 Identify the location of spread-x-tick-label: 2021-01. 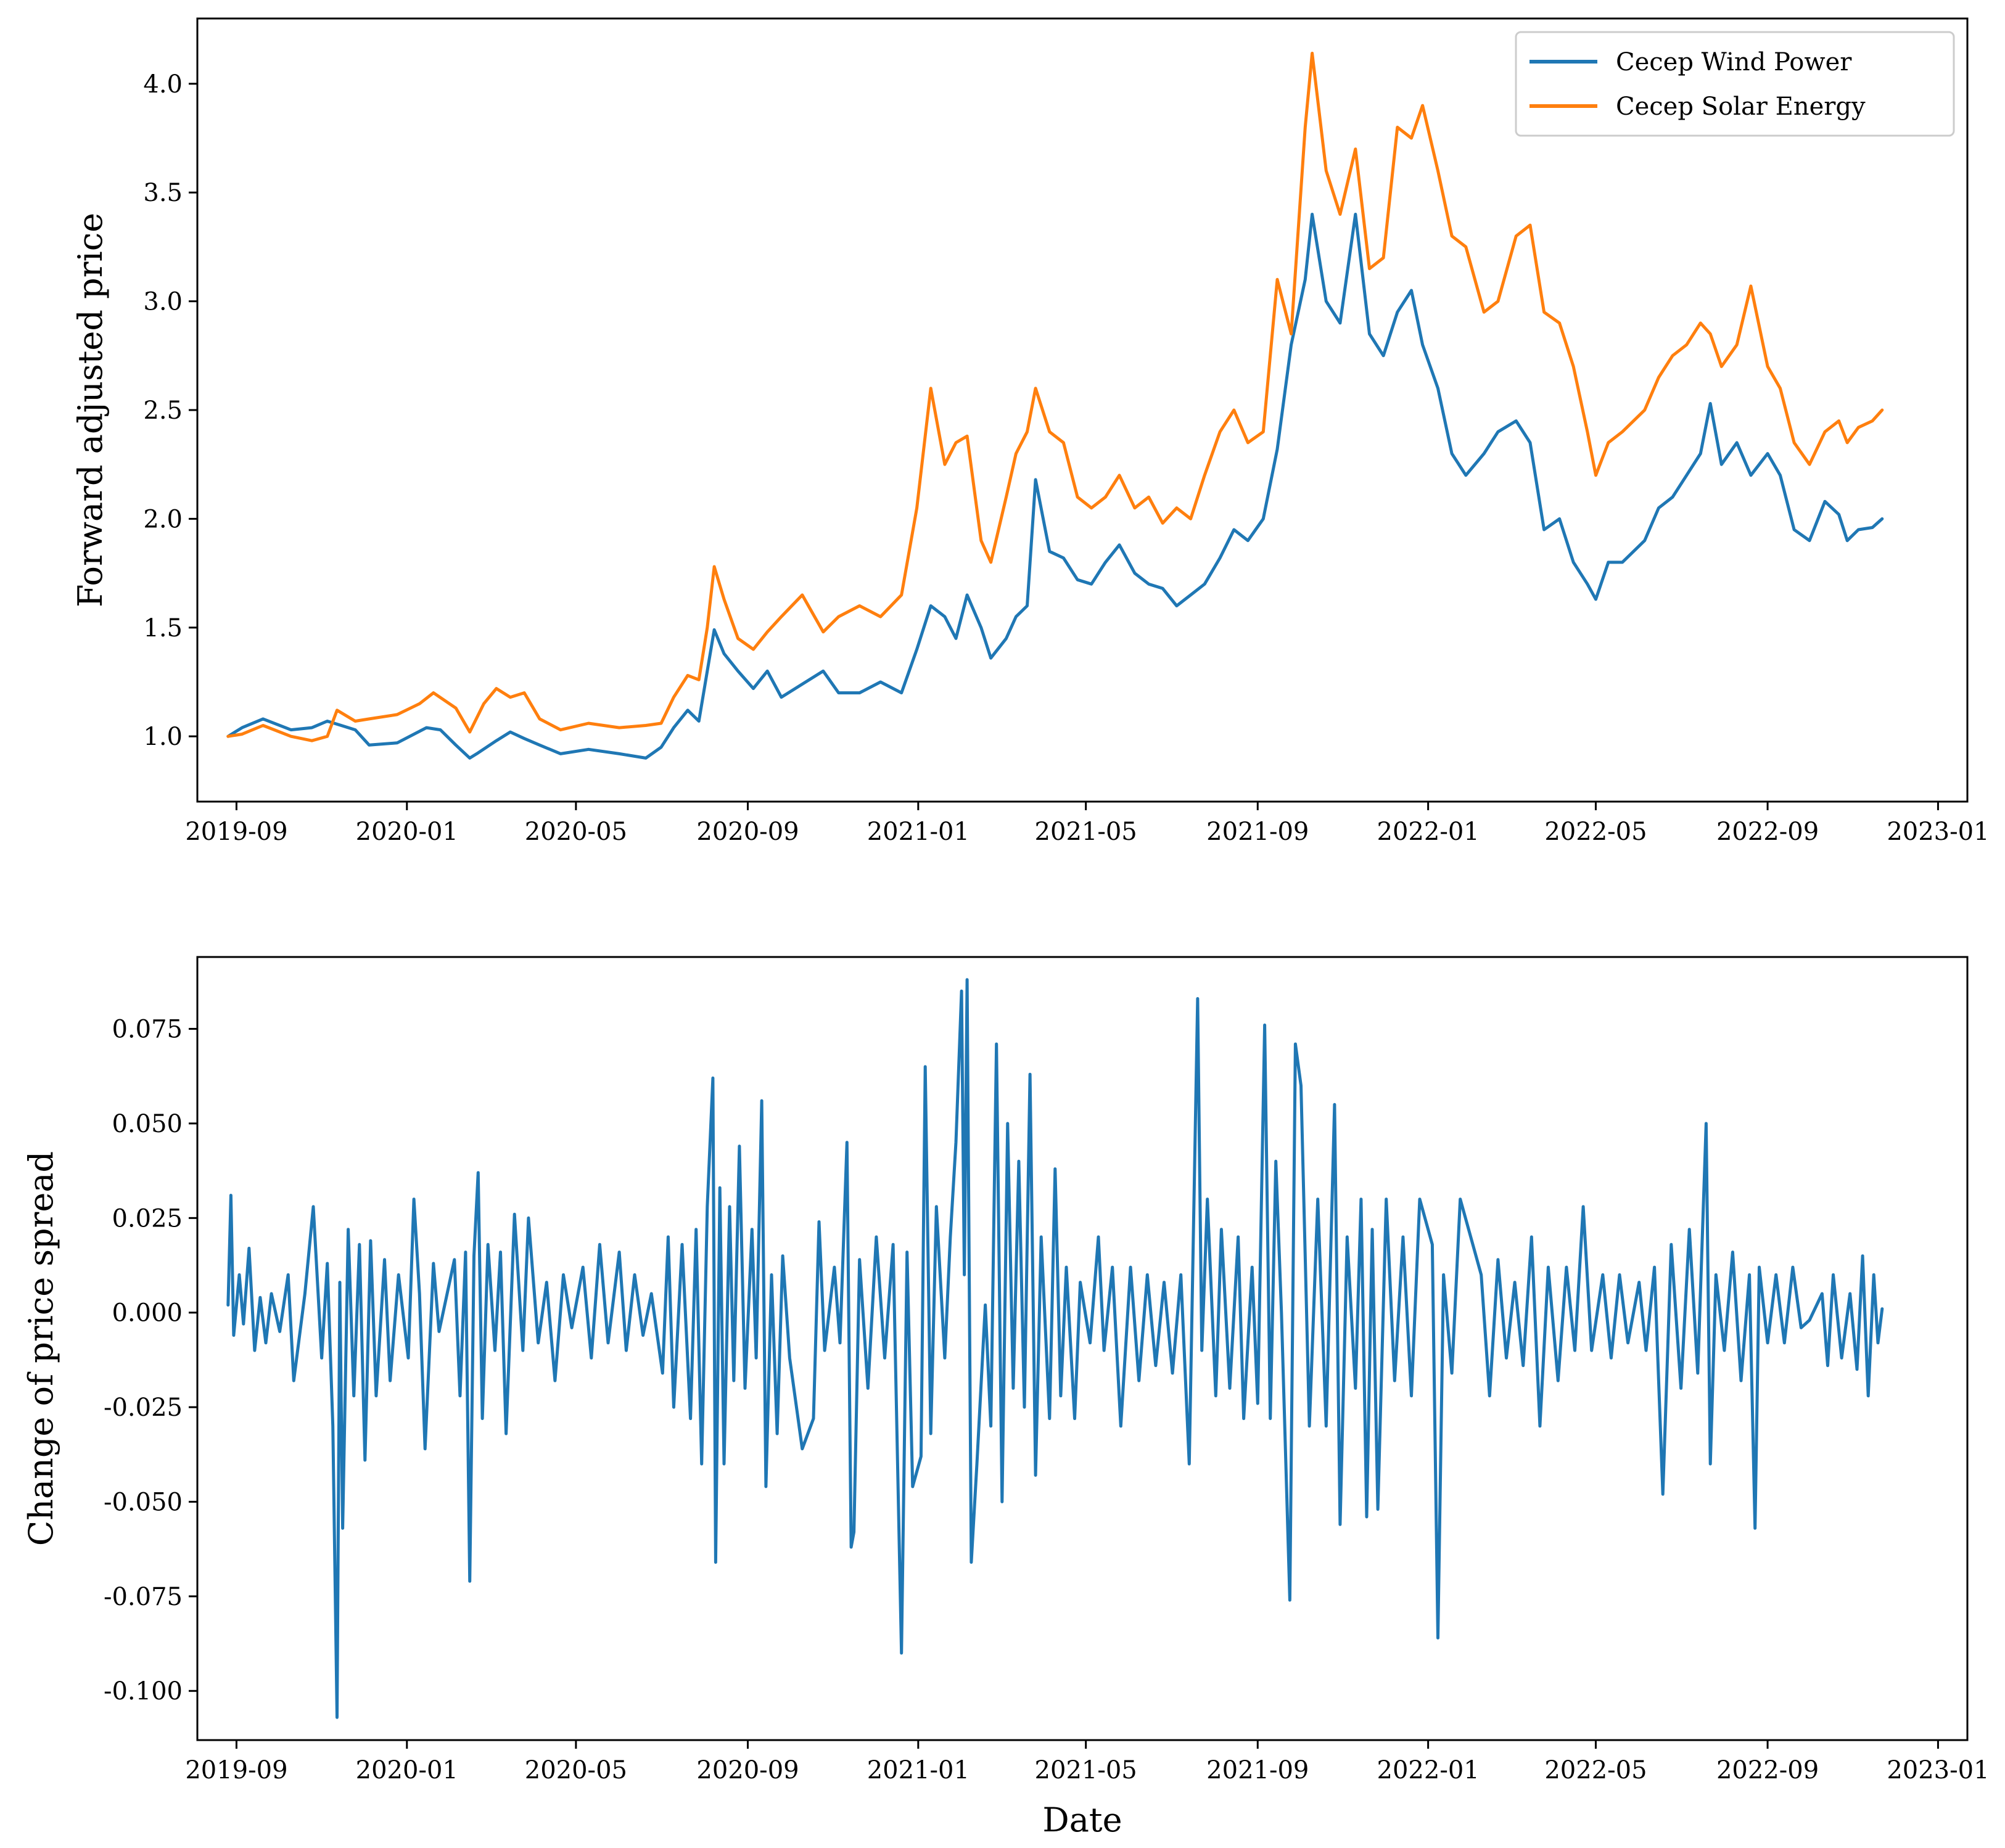
(918, 1770).